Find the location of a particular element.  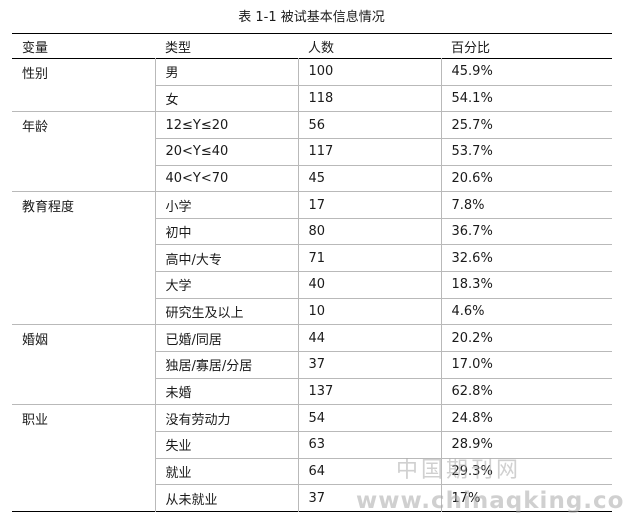

cell-count: 64 is located at coordinates (369, 471).